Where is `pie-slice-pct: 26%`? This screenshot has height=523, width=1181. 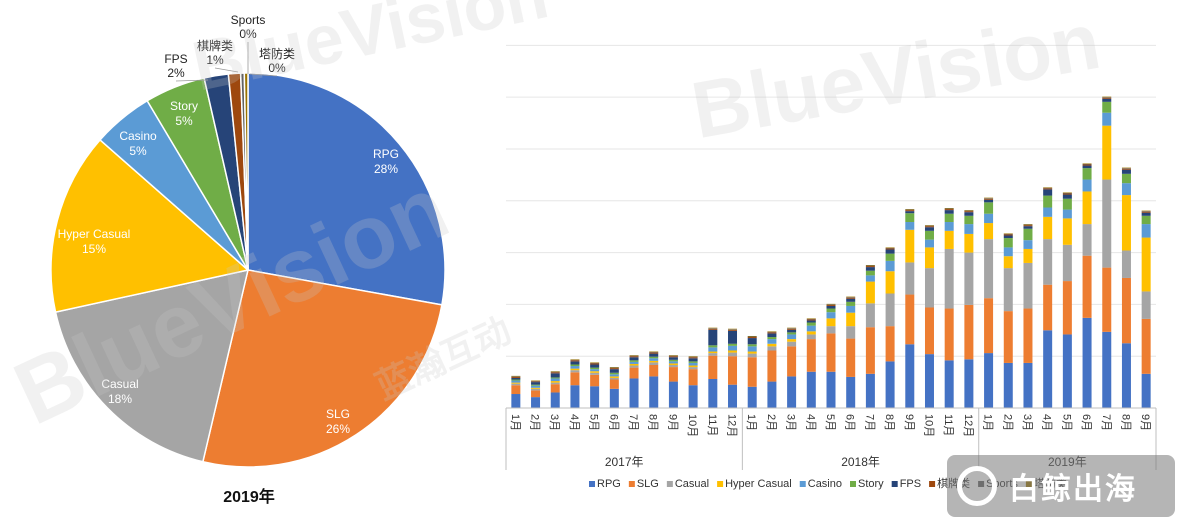 pie-slice-pct: 26% is located at coordinates (338, 429).